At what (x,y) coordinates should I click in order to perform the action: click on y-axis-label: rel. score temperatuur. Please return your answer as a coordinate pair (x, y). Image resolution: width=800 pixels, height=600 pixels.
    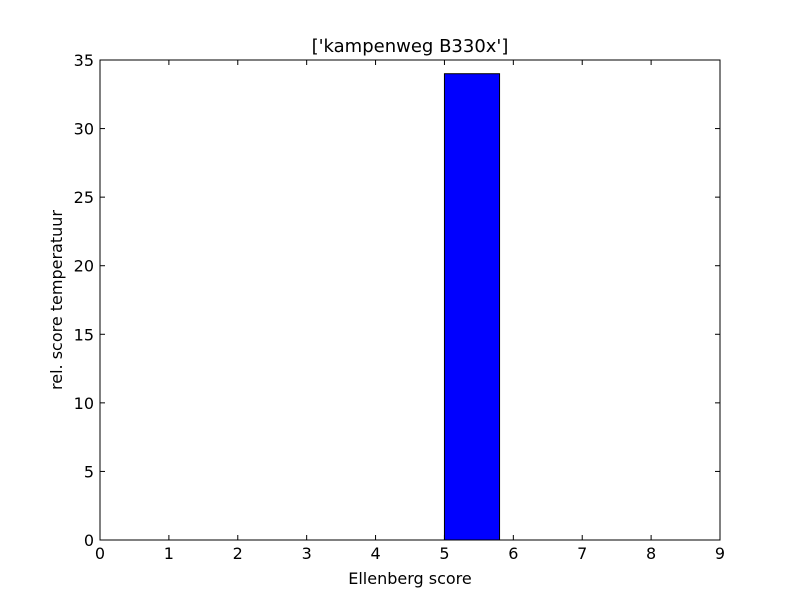
    Looking at the image, I should click on (56, 300).